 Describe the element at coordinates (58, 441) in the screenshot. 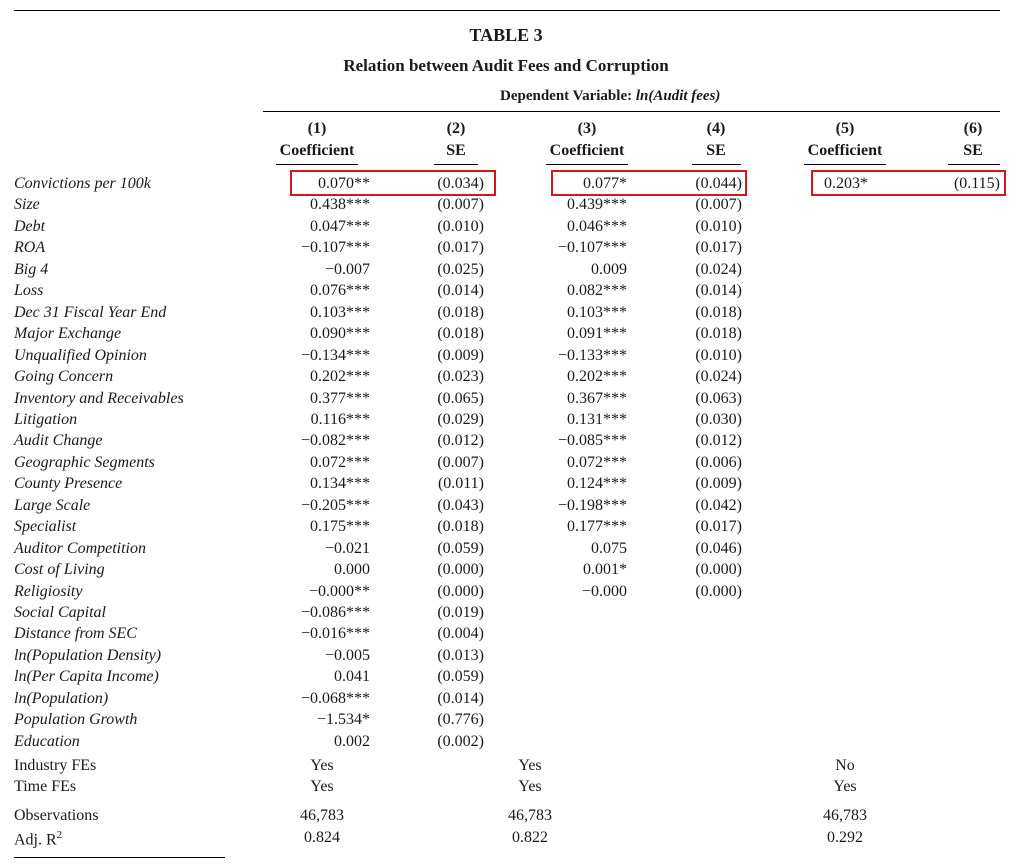

I see `row-label: Audit Change` at that location.